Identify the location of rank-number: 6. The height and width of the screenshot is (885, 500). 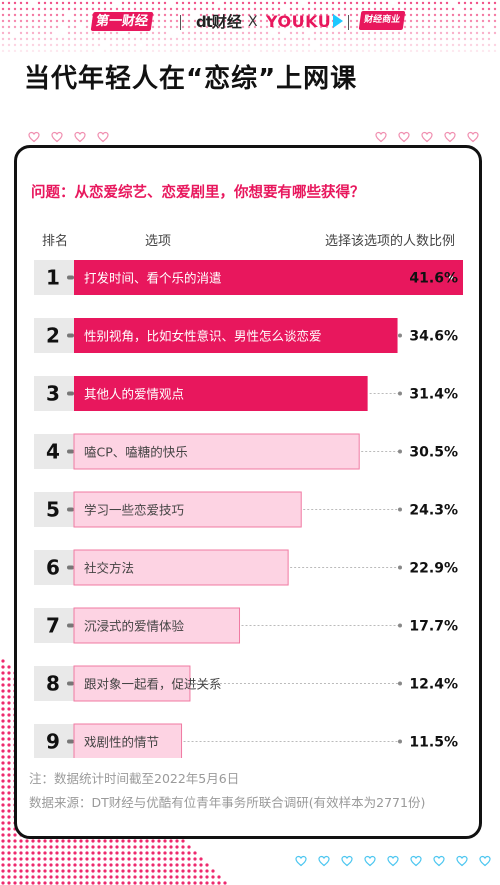
(53, 568).